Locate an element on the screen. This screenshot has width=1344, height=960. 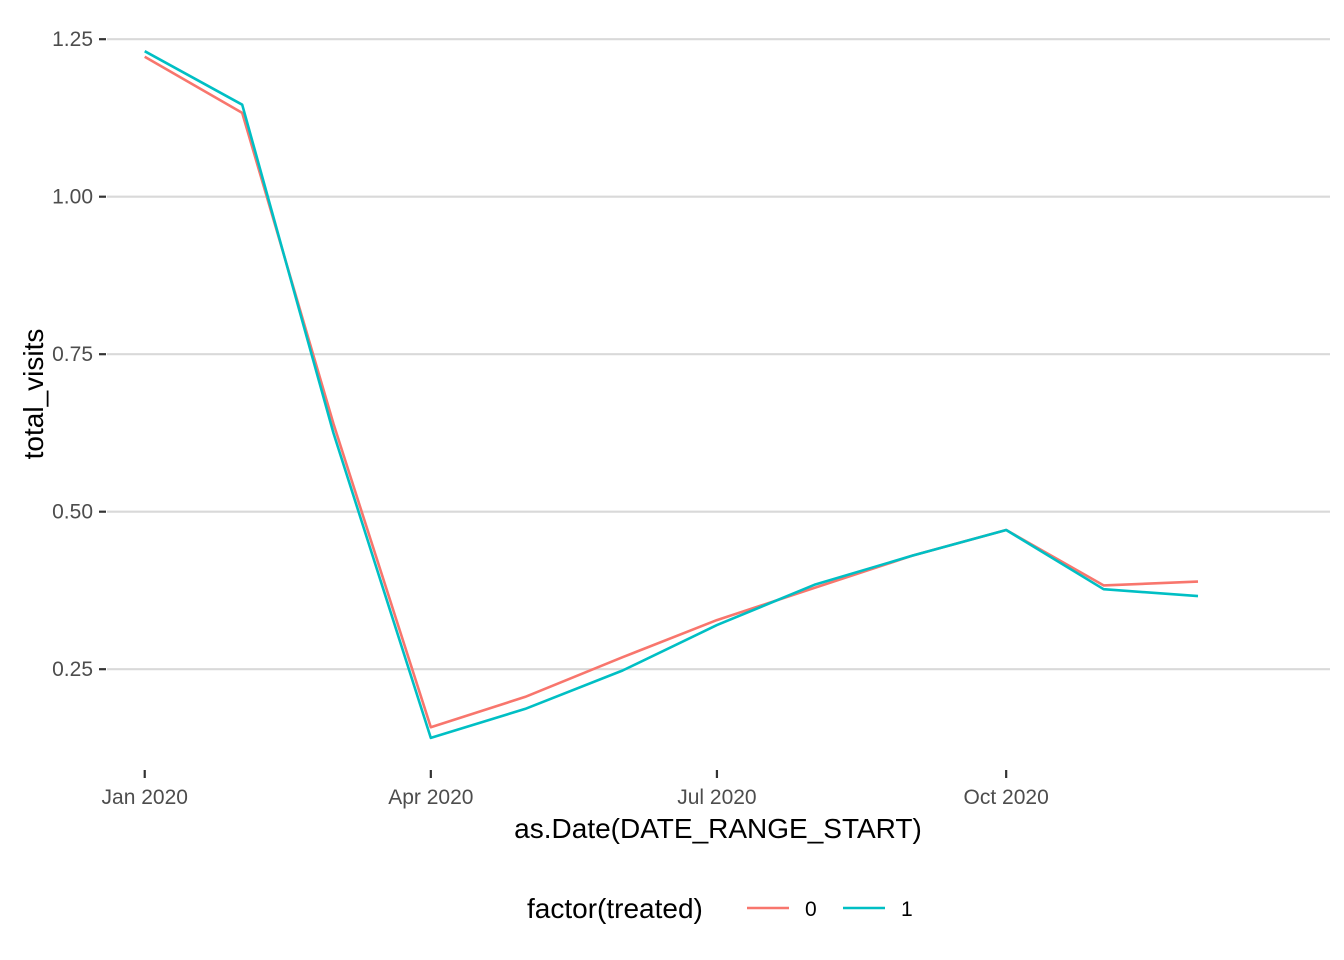
legend-label-0: 0 is located at coordinates (811, 909).